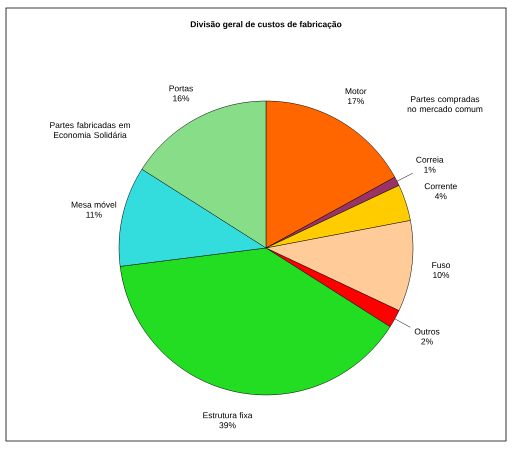 The image size is (512, 449). What do you see at coordinates (227, 415) in the screenshot?
I see `slice-label: Estrutura fixa` at bounding box center [227, 415].